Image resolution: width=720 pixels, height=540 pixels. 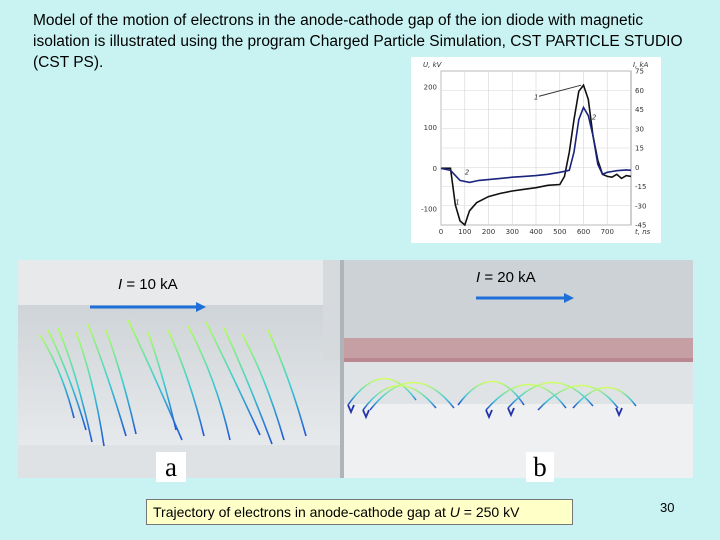 What do you see at coordinates (540, 467) in the screenshot?
I see `panel-label-b: b` at bounding box center [540, 467].